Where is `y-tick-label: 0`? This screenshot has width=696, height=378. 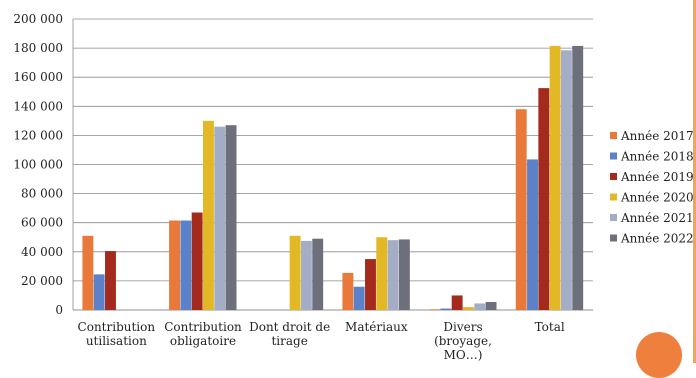 y-tick-label: 0 is located at coordinates (59, 310).